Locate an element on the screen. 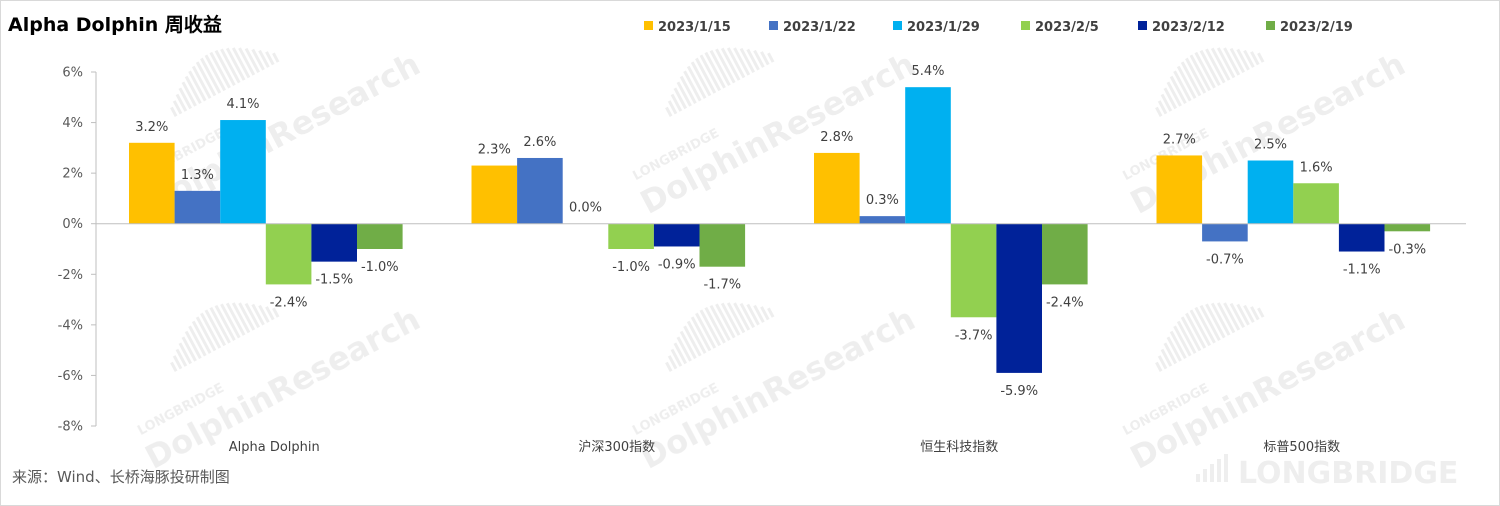  data-label: -0.3% is located at coordinates (1407, 249).